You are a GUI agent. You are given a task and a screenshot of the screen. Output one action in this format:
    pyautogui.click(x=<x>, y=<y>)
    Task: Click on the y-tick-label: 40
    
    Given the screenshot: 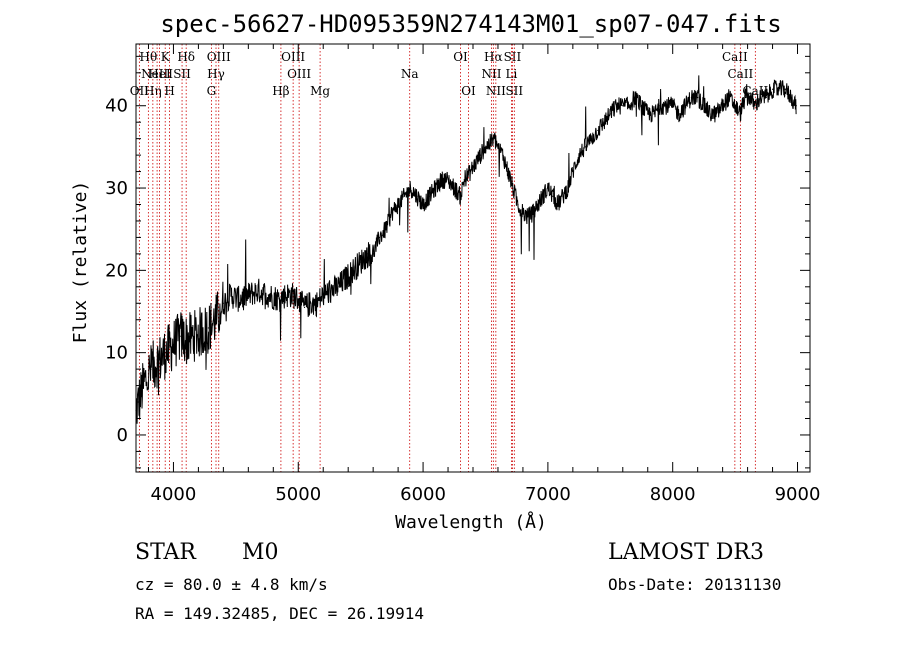 What is the action you would take?
    pyautogui.click(x=116, y=106)
    